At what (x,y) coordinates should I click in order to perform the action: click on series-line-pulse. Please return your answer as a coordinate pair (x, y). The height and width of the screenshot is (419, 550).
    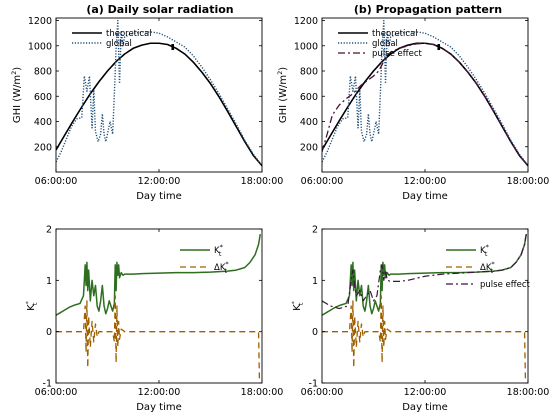
    Looking at the image, I should click on (425, 104).